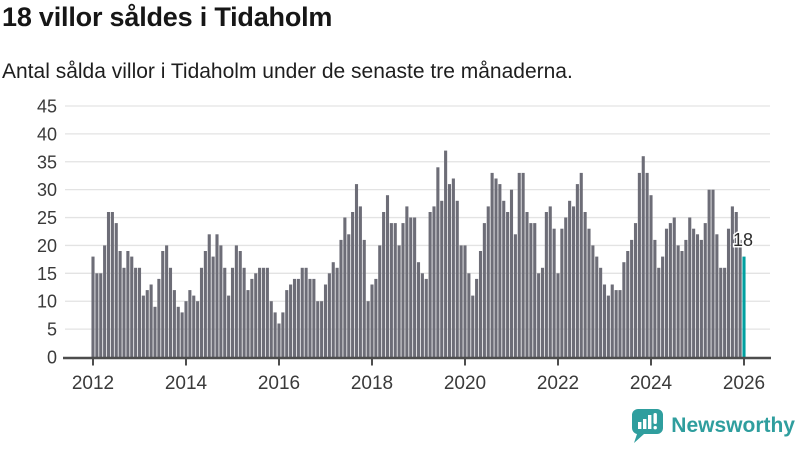  Describe the element at coordinates (372, 383) in the screenshot. I see `x-axis-tick-label: 2018` at that location.